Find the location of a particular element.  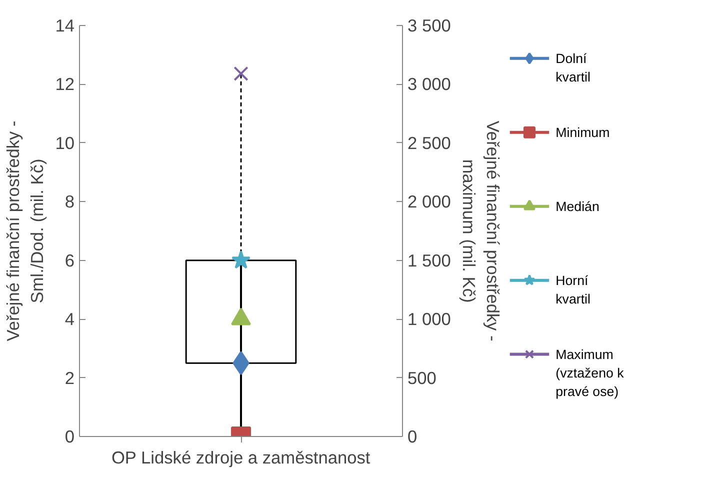

y-tick-label: 12 is located at coordinates (65, 84).